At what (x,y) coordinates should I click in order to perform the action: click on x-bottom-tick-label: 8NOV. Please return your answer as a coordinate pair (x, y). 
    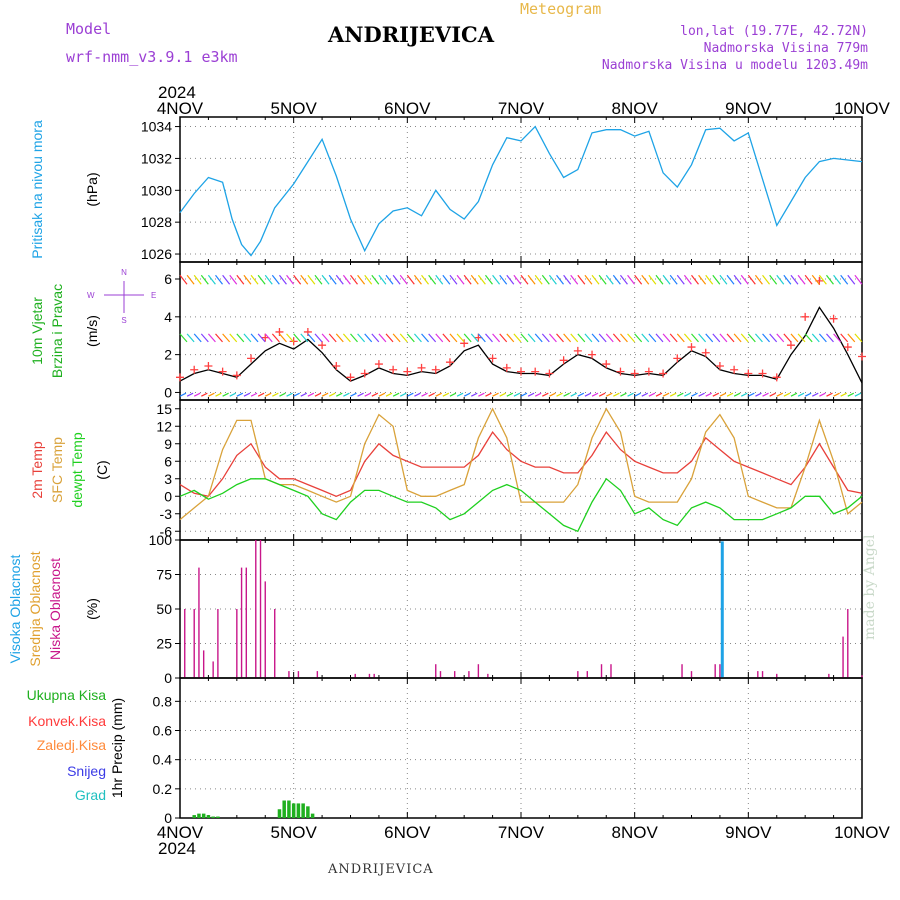
    Looking at the image, I should click on (635, 832).